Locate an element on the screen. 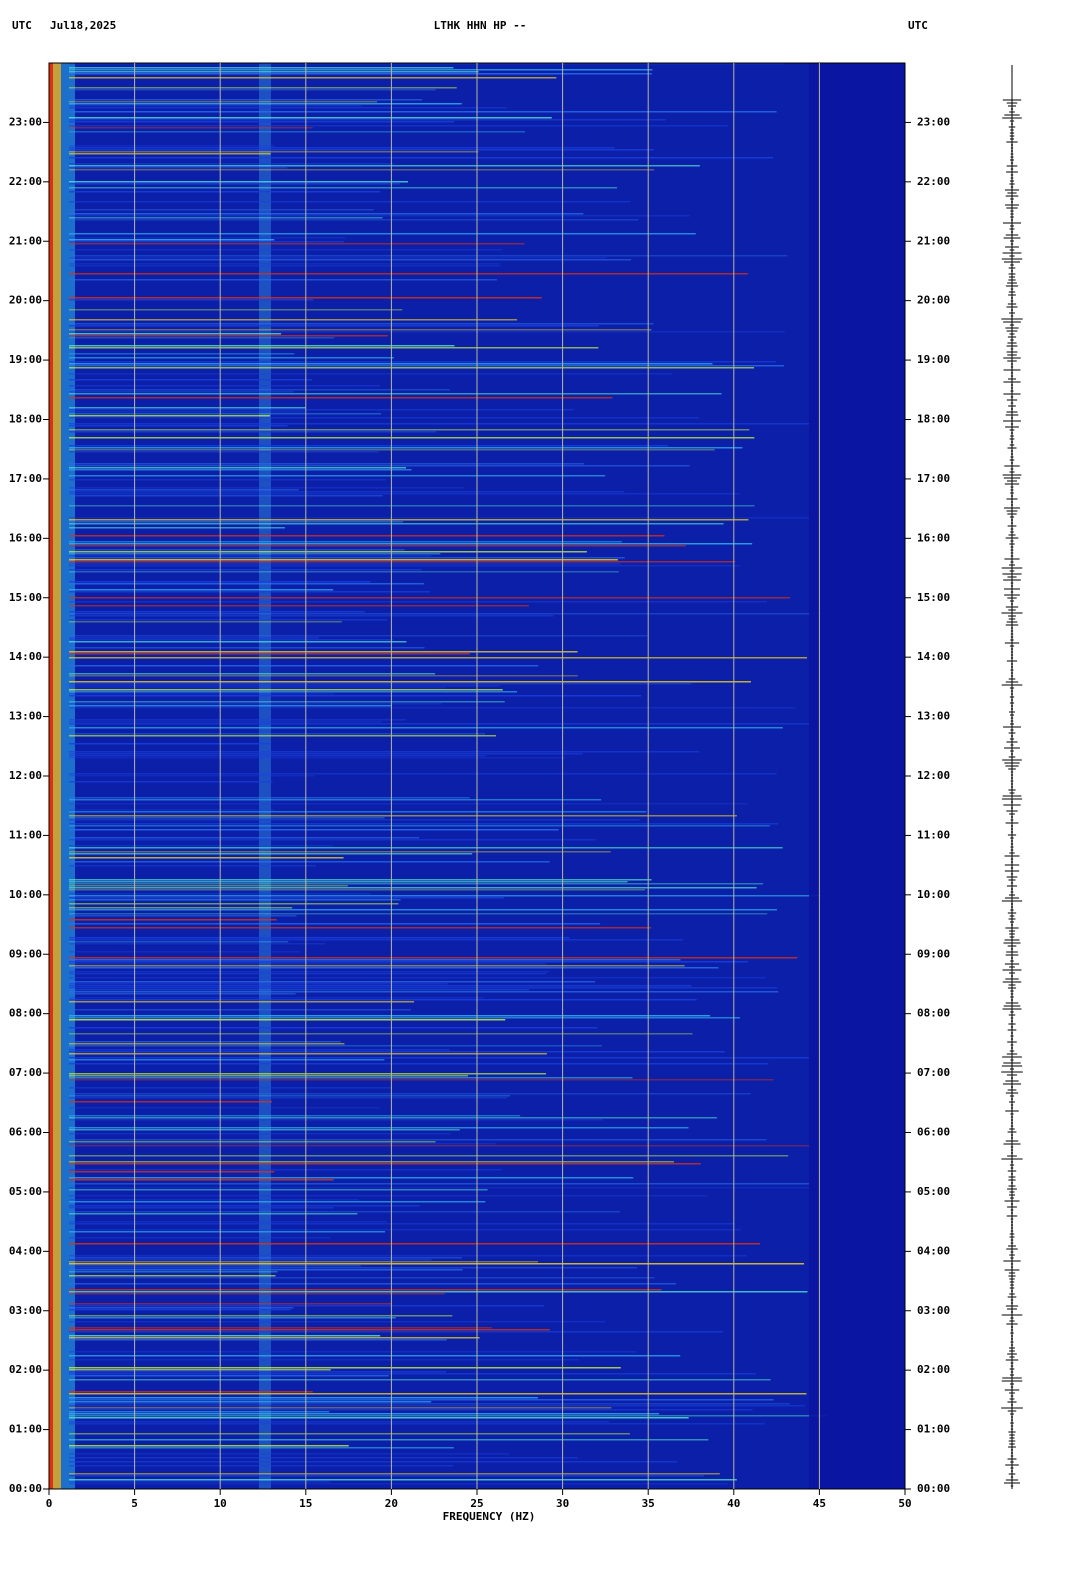 The height and width of the screenshot is (1589, 1066). y-tick-label-right: 19:00 is located at coordinates (933, 359).